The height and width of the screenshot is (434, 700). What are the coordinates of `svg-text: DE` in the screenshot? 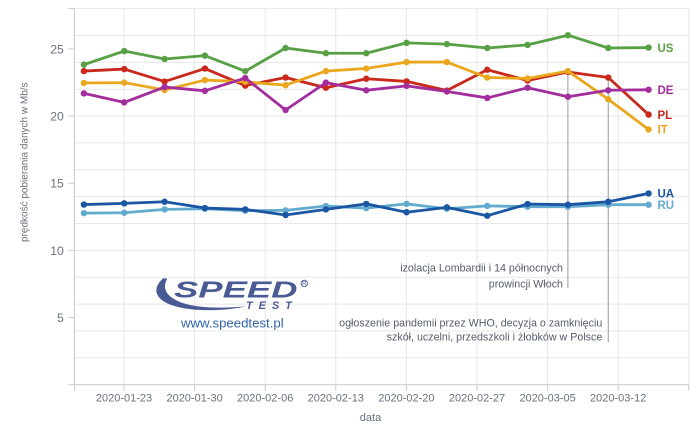 It's located at (666, 91).